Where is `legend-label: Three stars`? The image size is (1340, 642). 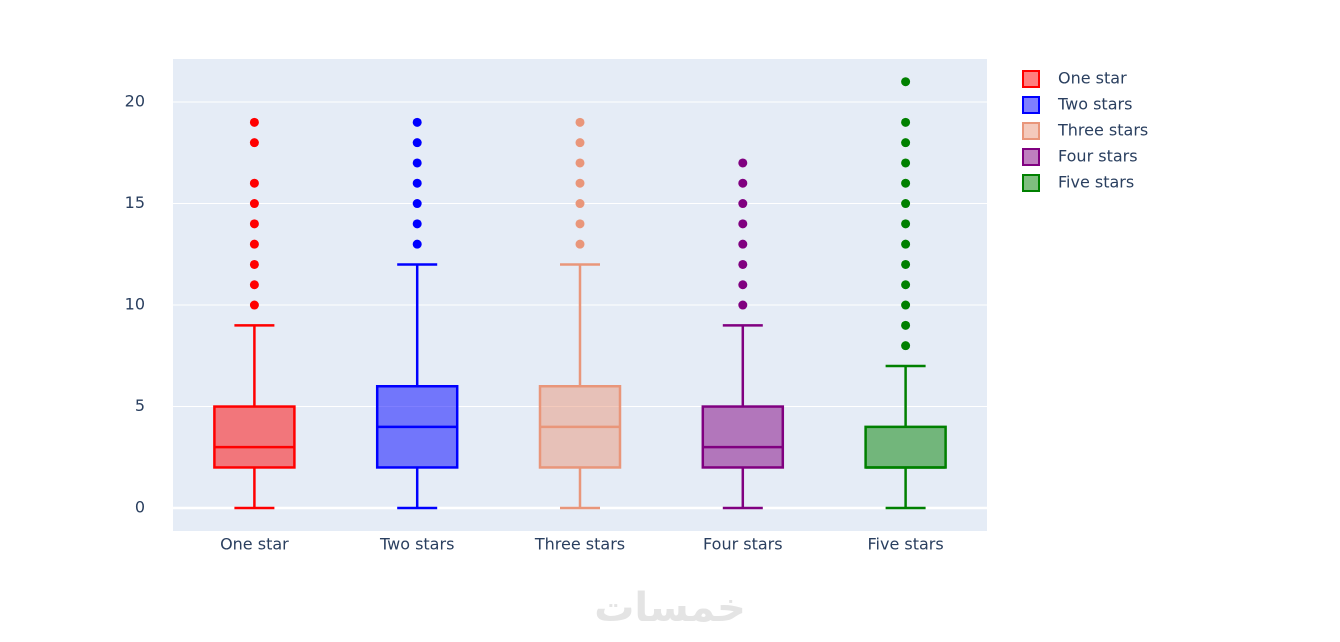 legend-label: Three stars is located at coordinates (1102, 130).